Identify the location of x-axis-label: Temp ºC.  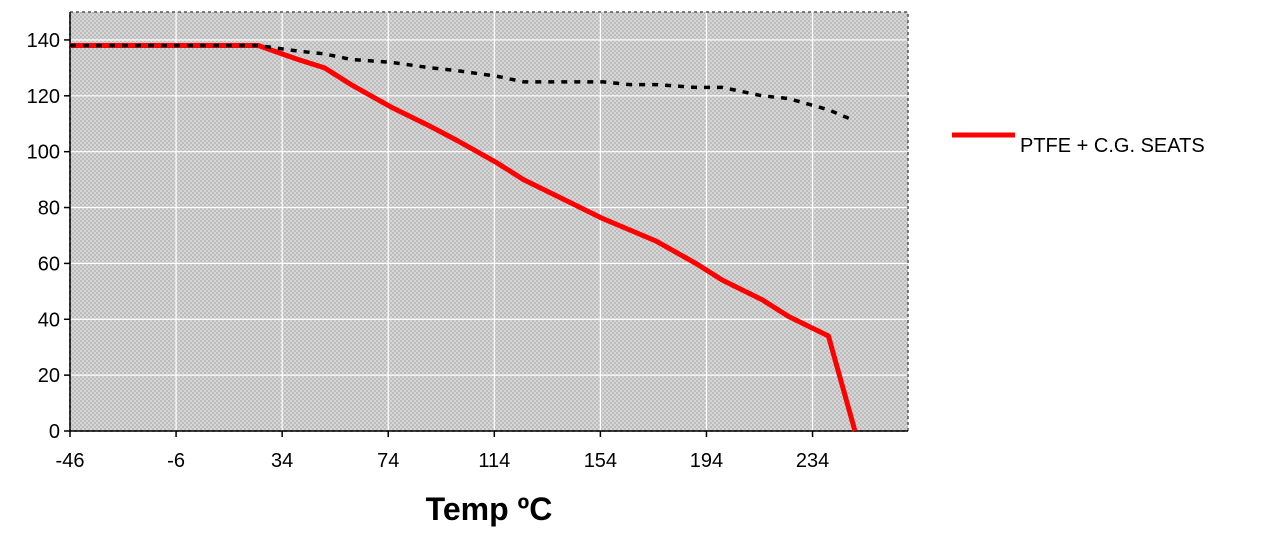
(489, 509).